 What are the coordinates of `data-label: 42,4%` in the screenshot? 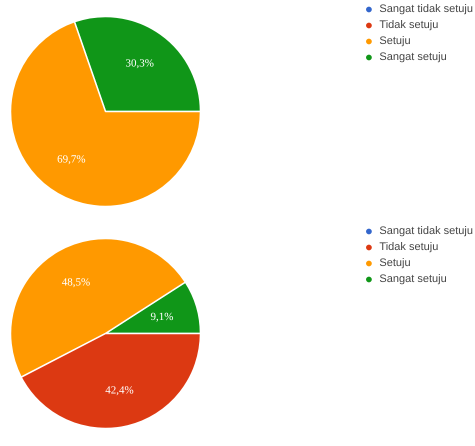 It's located at (119, 390).